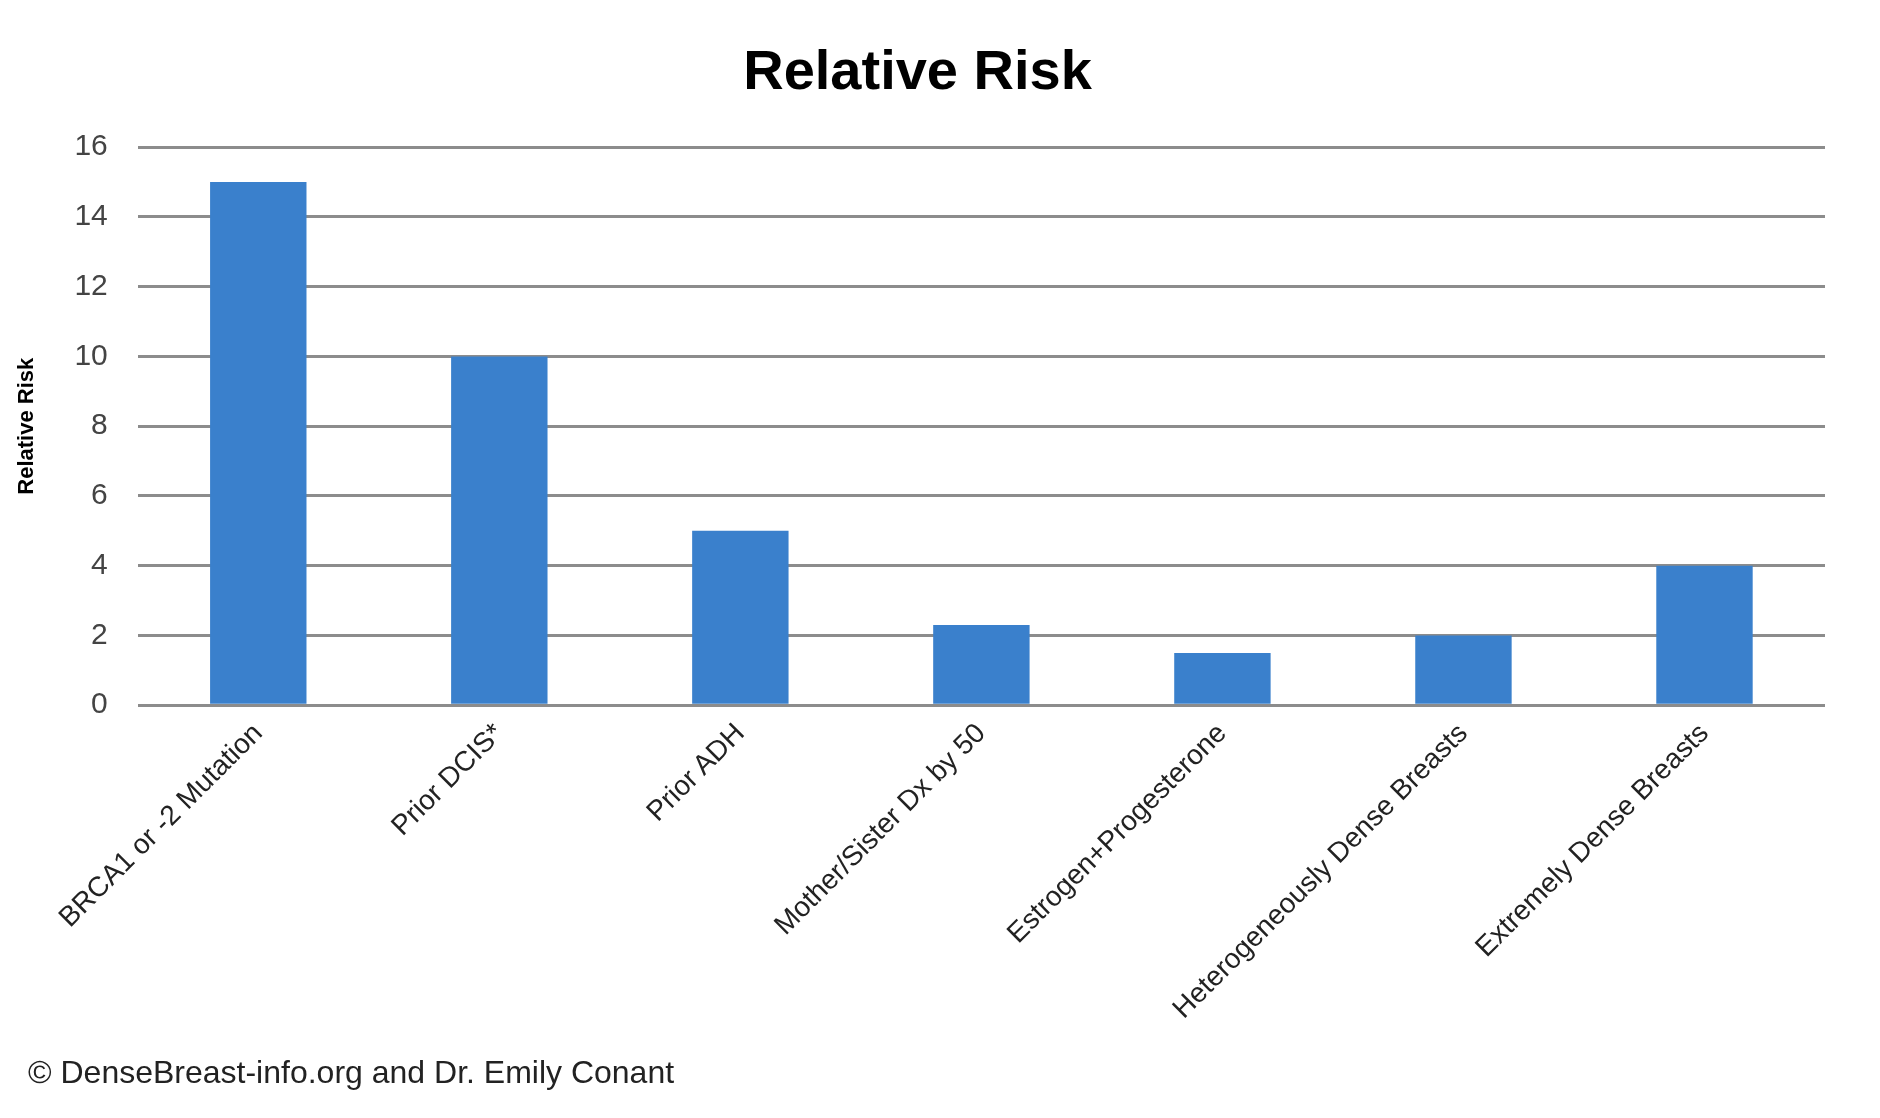  What do you see at coordinates (91, 145) in the screenshot?
I see `y-tick-label: 16` at bounding box center [91, 145].